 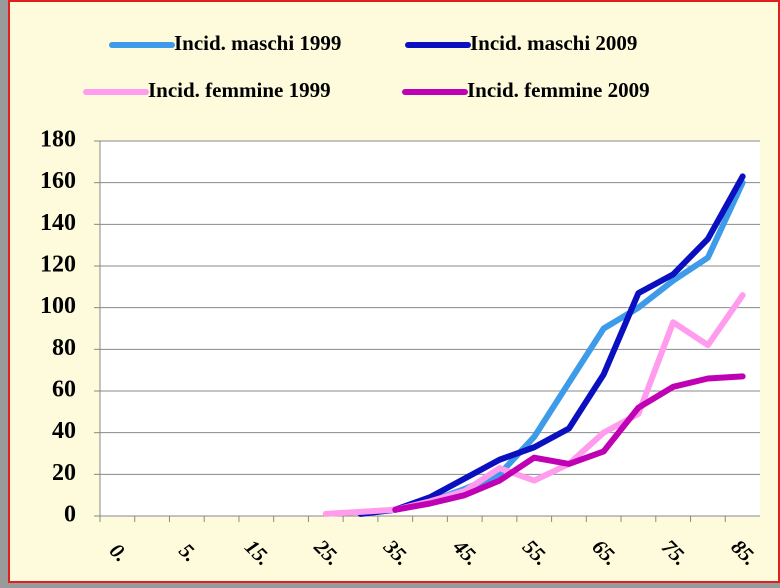 I want to click on y-tick-label: 120, so click(x=58, y=265).